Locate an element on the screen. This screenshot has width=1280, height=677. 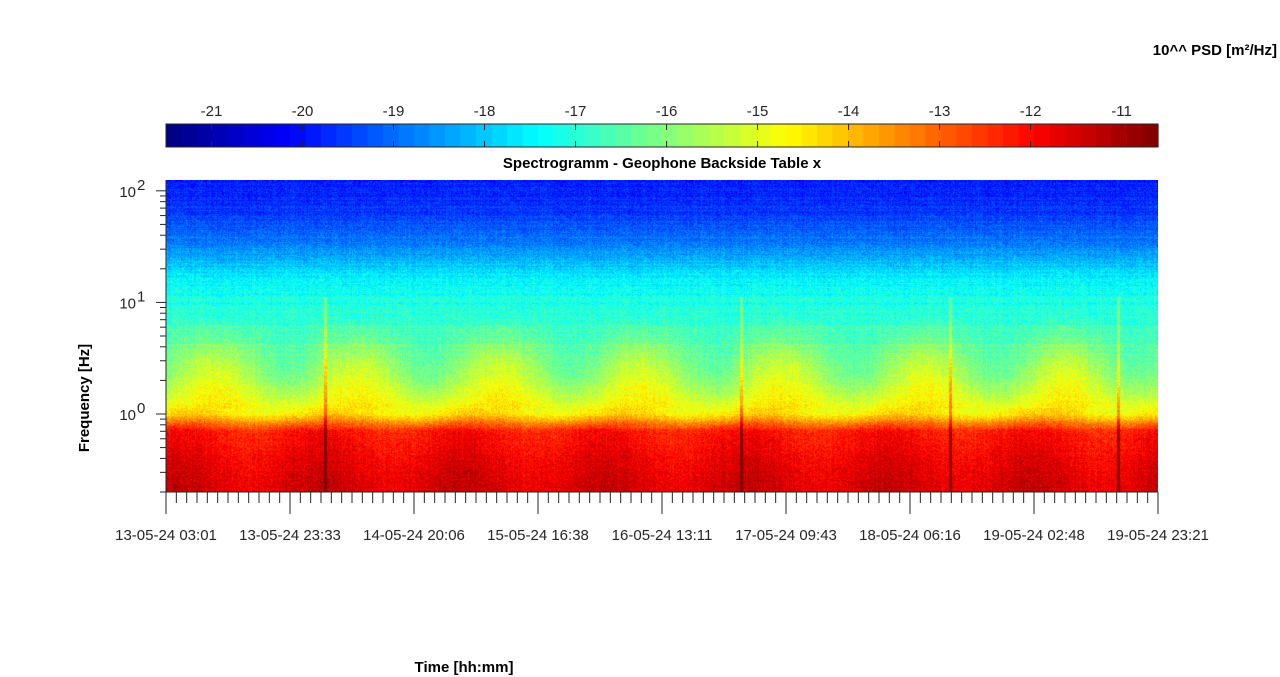
y-tick-exponent: 1 is located at coordinates (141, 296).